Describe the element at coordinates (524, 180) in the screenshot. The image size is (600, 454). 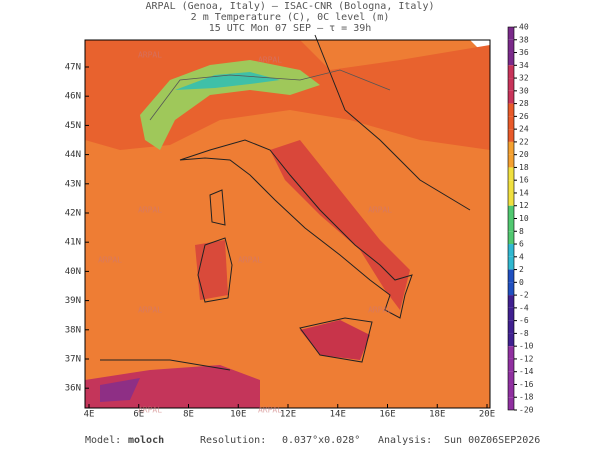
I see `colorbar-label: 16` at that location.